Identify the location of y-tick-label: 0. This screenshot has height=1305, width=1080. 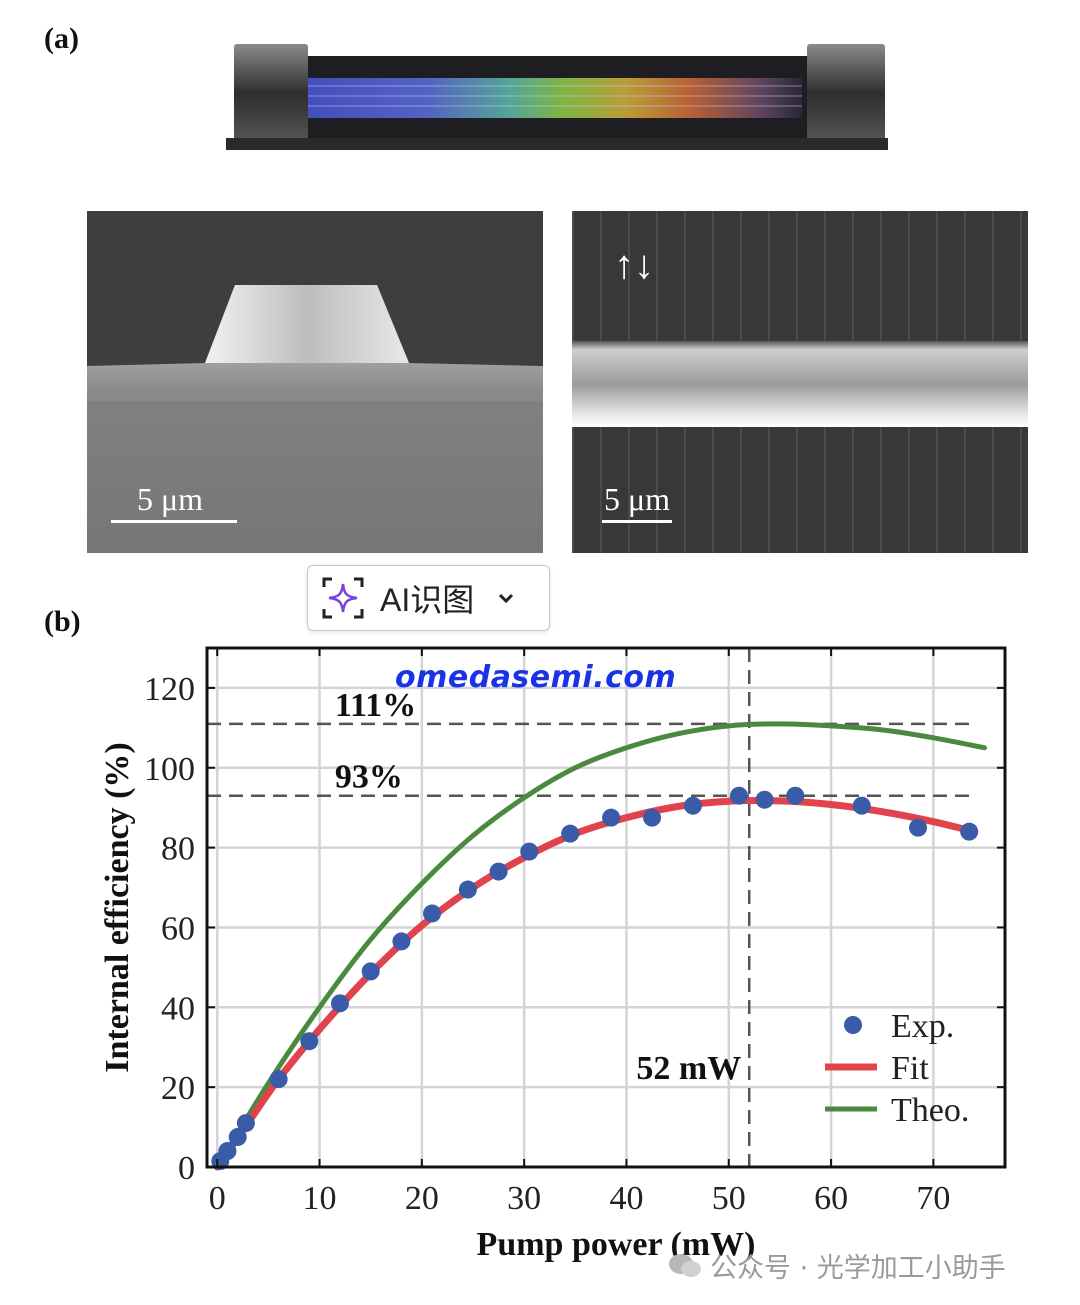
(186, 1168).